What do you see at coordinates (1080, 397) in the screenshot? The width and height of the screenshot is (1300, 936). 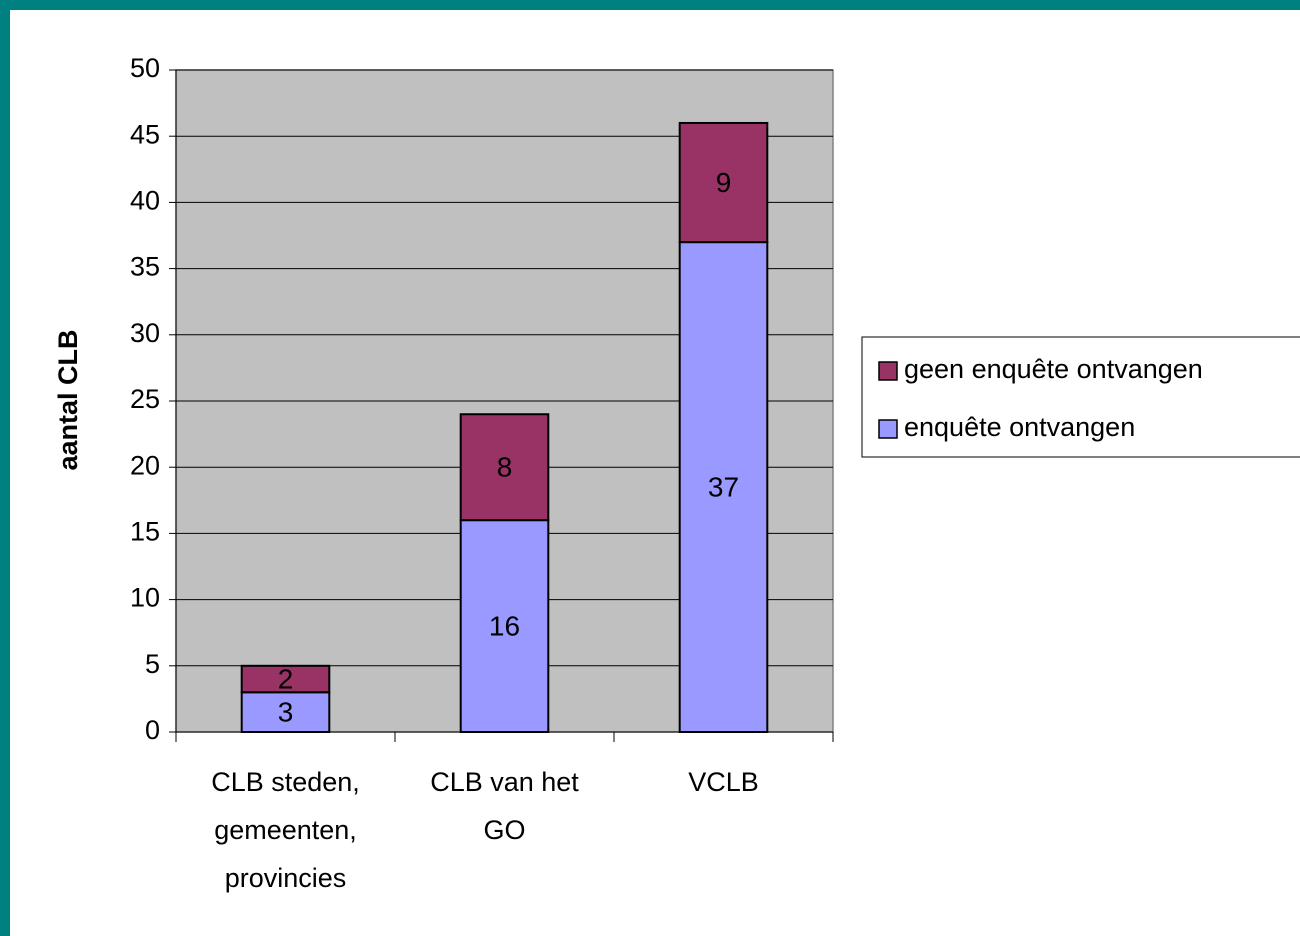 I see `legend-box` at bounding box center [1080, 397].